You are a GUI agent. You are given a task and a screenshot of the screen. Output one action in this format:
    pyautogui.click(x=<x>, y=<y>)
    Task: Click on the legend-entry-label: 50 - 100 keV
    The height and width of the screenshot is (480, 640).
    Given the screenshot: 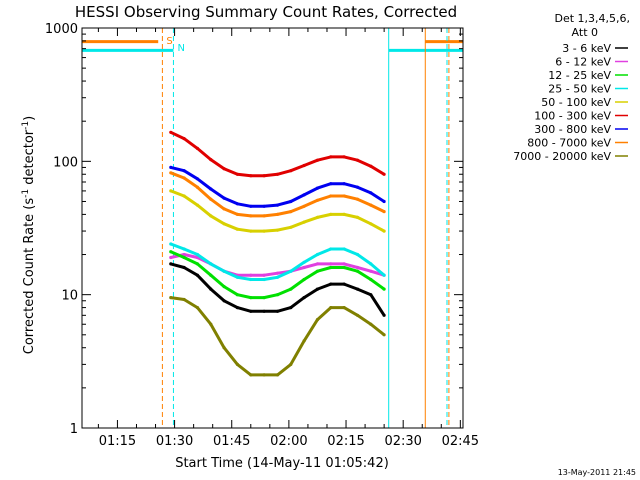 What is the action you would take?
    pyautogui.click(x=576, y=102)
    